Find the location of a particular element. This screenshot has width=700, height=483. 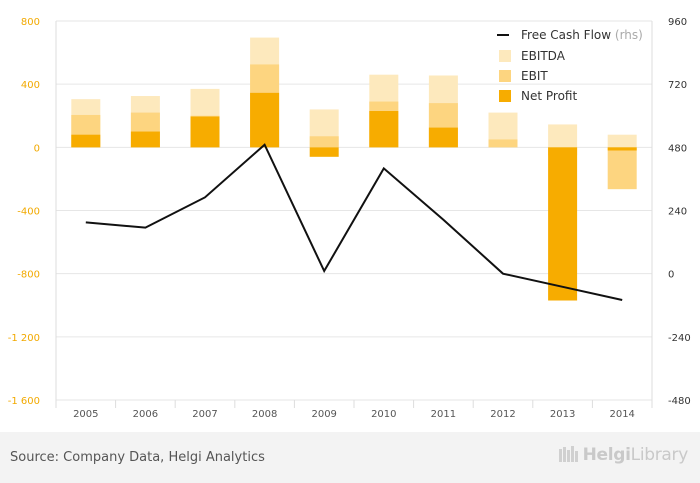

x-tick-label: 2007 is located at coordinates (204, 414).